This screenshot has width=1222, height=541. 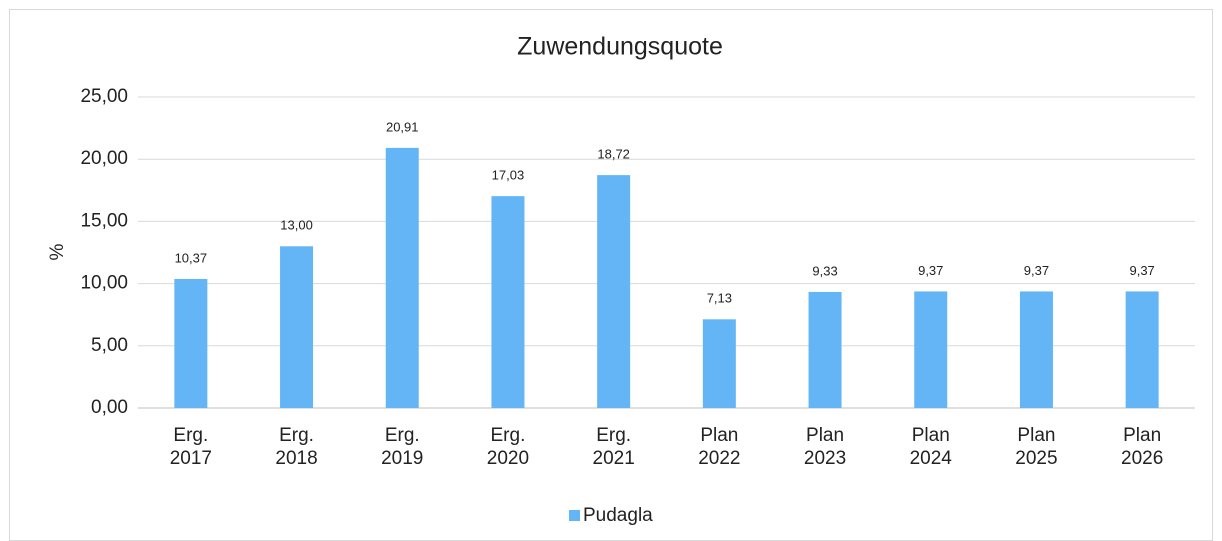 What do you see at coordinates (574, 515) in the screenshot?
I see `legend-swatch` at bounding box center [574, 515].